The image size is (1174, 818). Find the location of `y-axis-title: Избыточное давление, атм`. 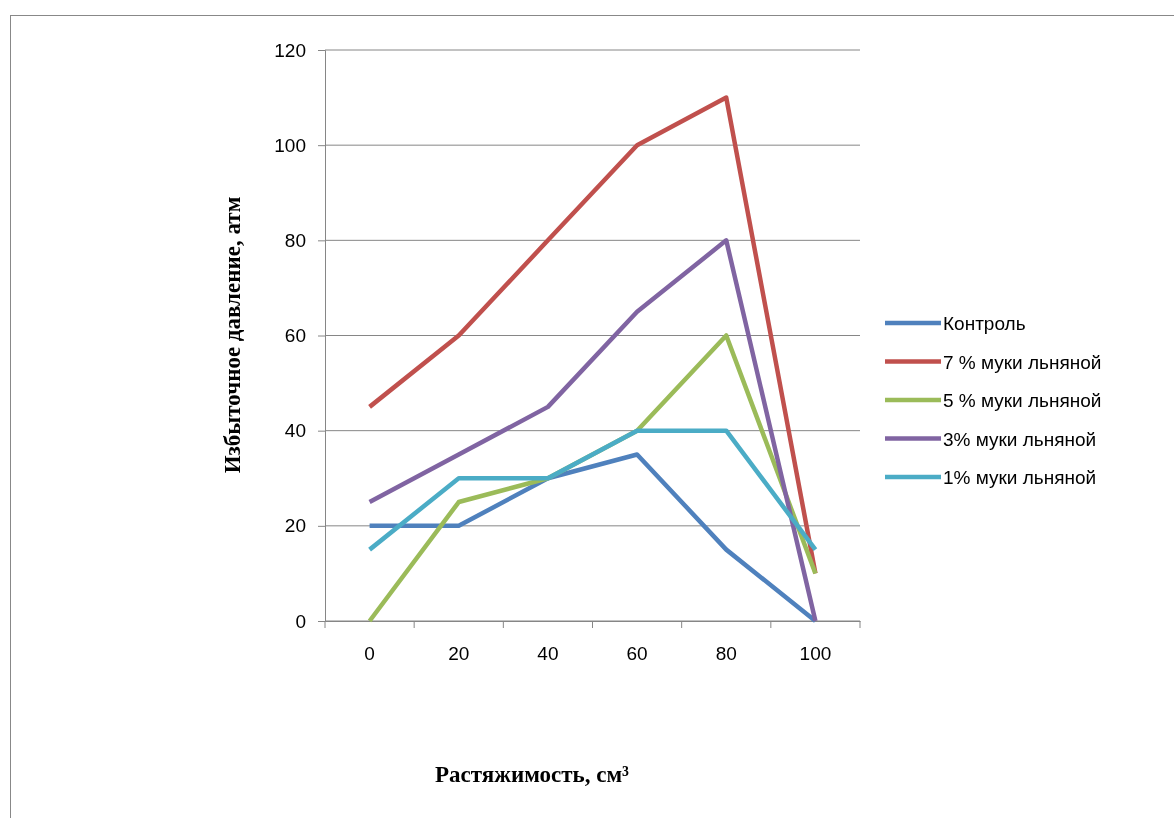

y-axis-title: Избыточное давление, атм is located at coordinates (232, 335).